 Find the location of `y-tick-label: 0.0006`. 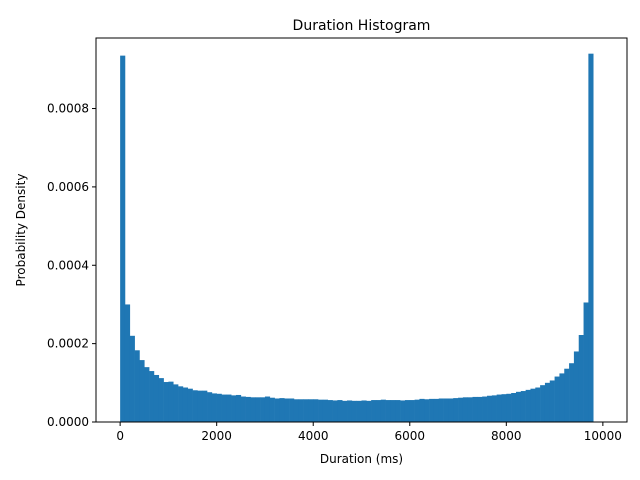

y-tick-label: 0.0006 is located at coordinates (68, 187).